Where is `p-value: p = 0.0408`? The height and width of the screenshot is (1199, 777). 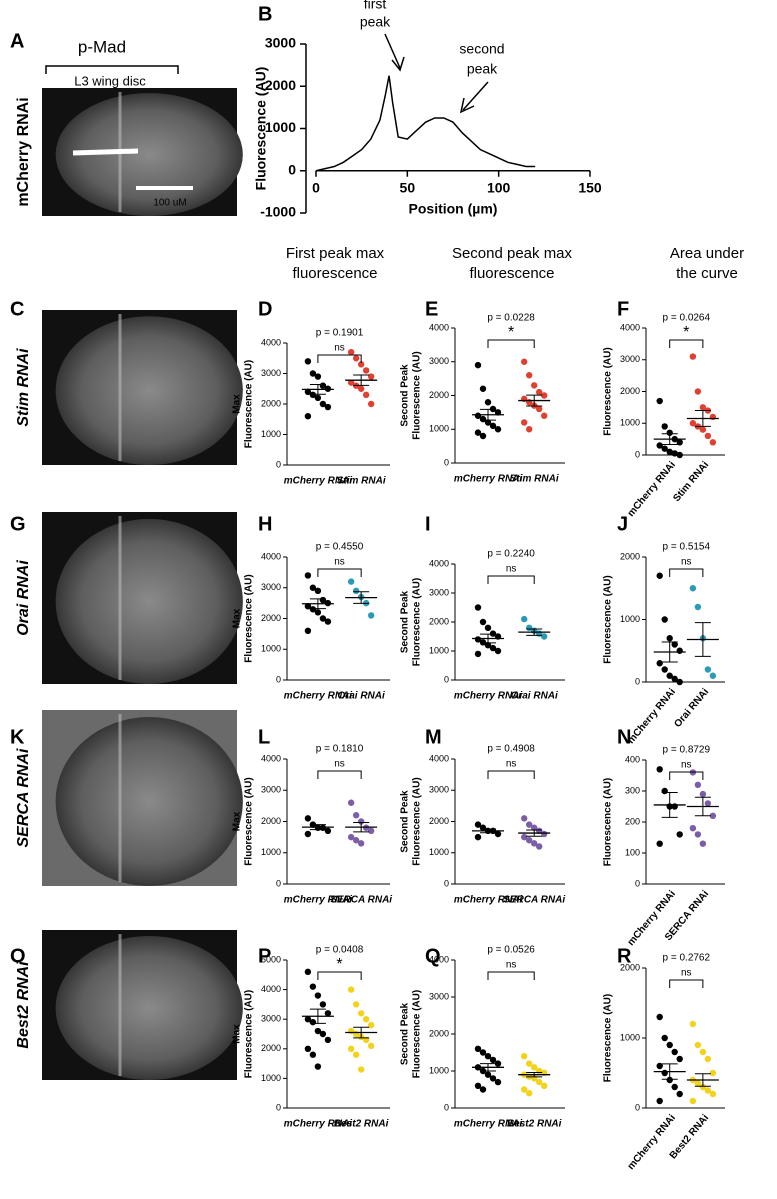
p-value: p = 0.0408 is located at coordinates (340, 950).